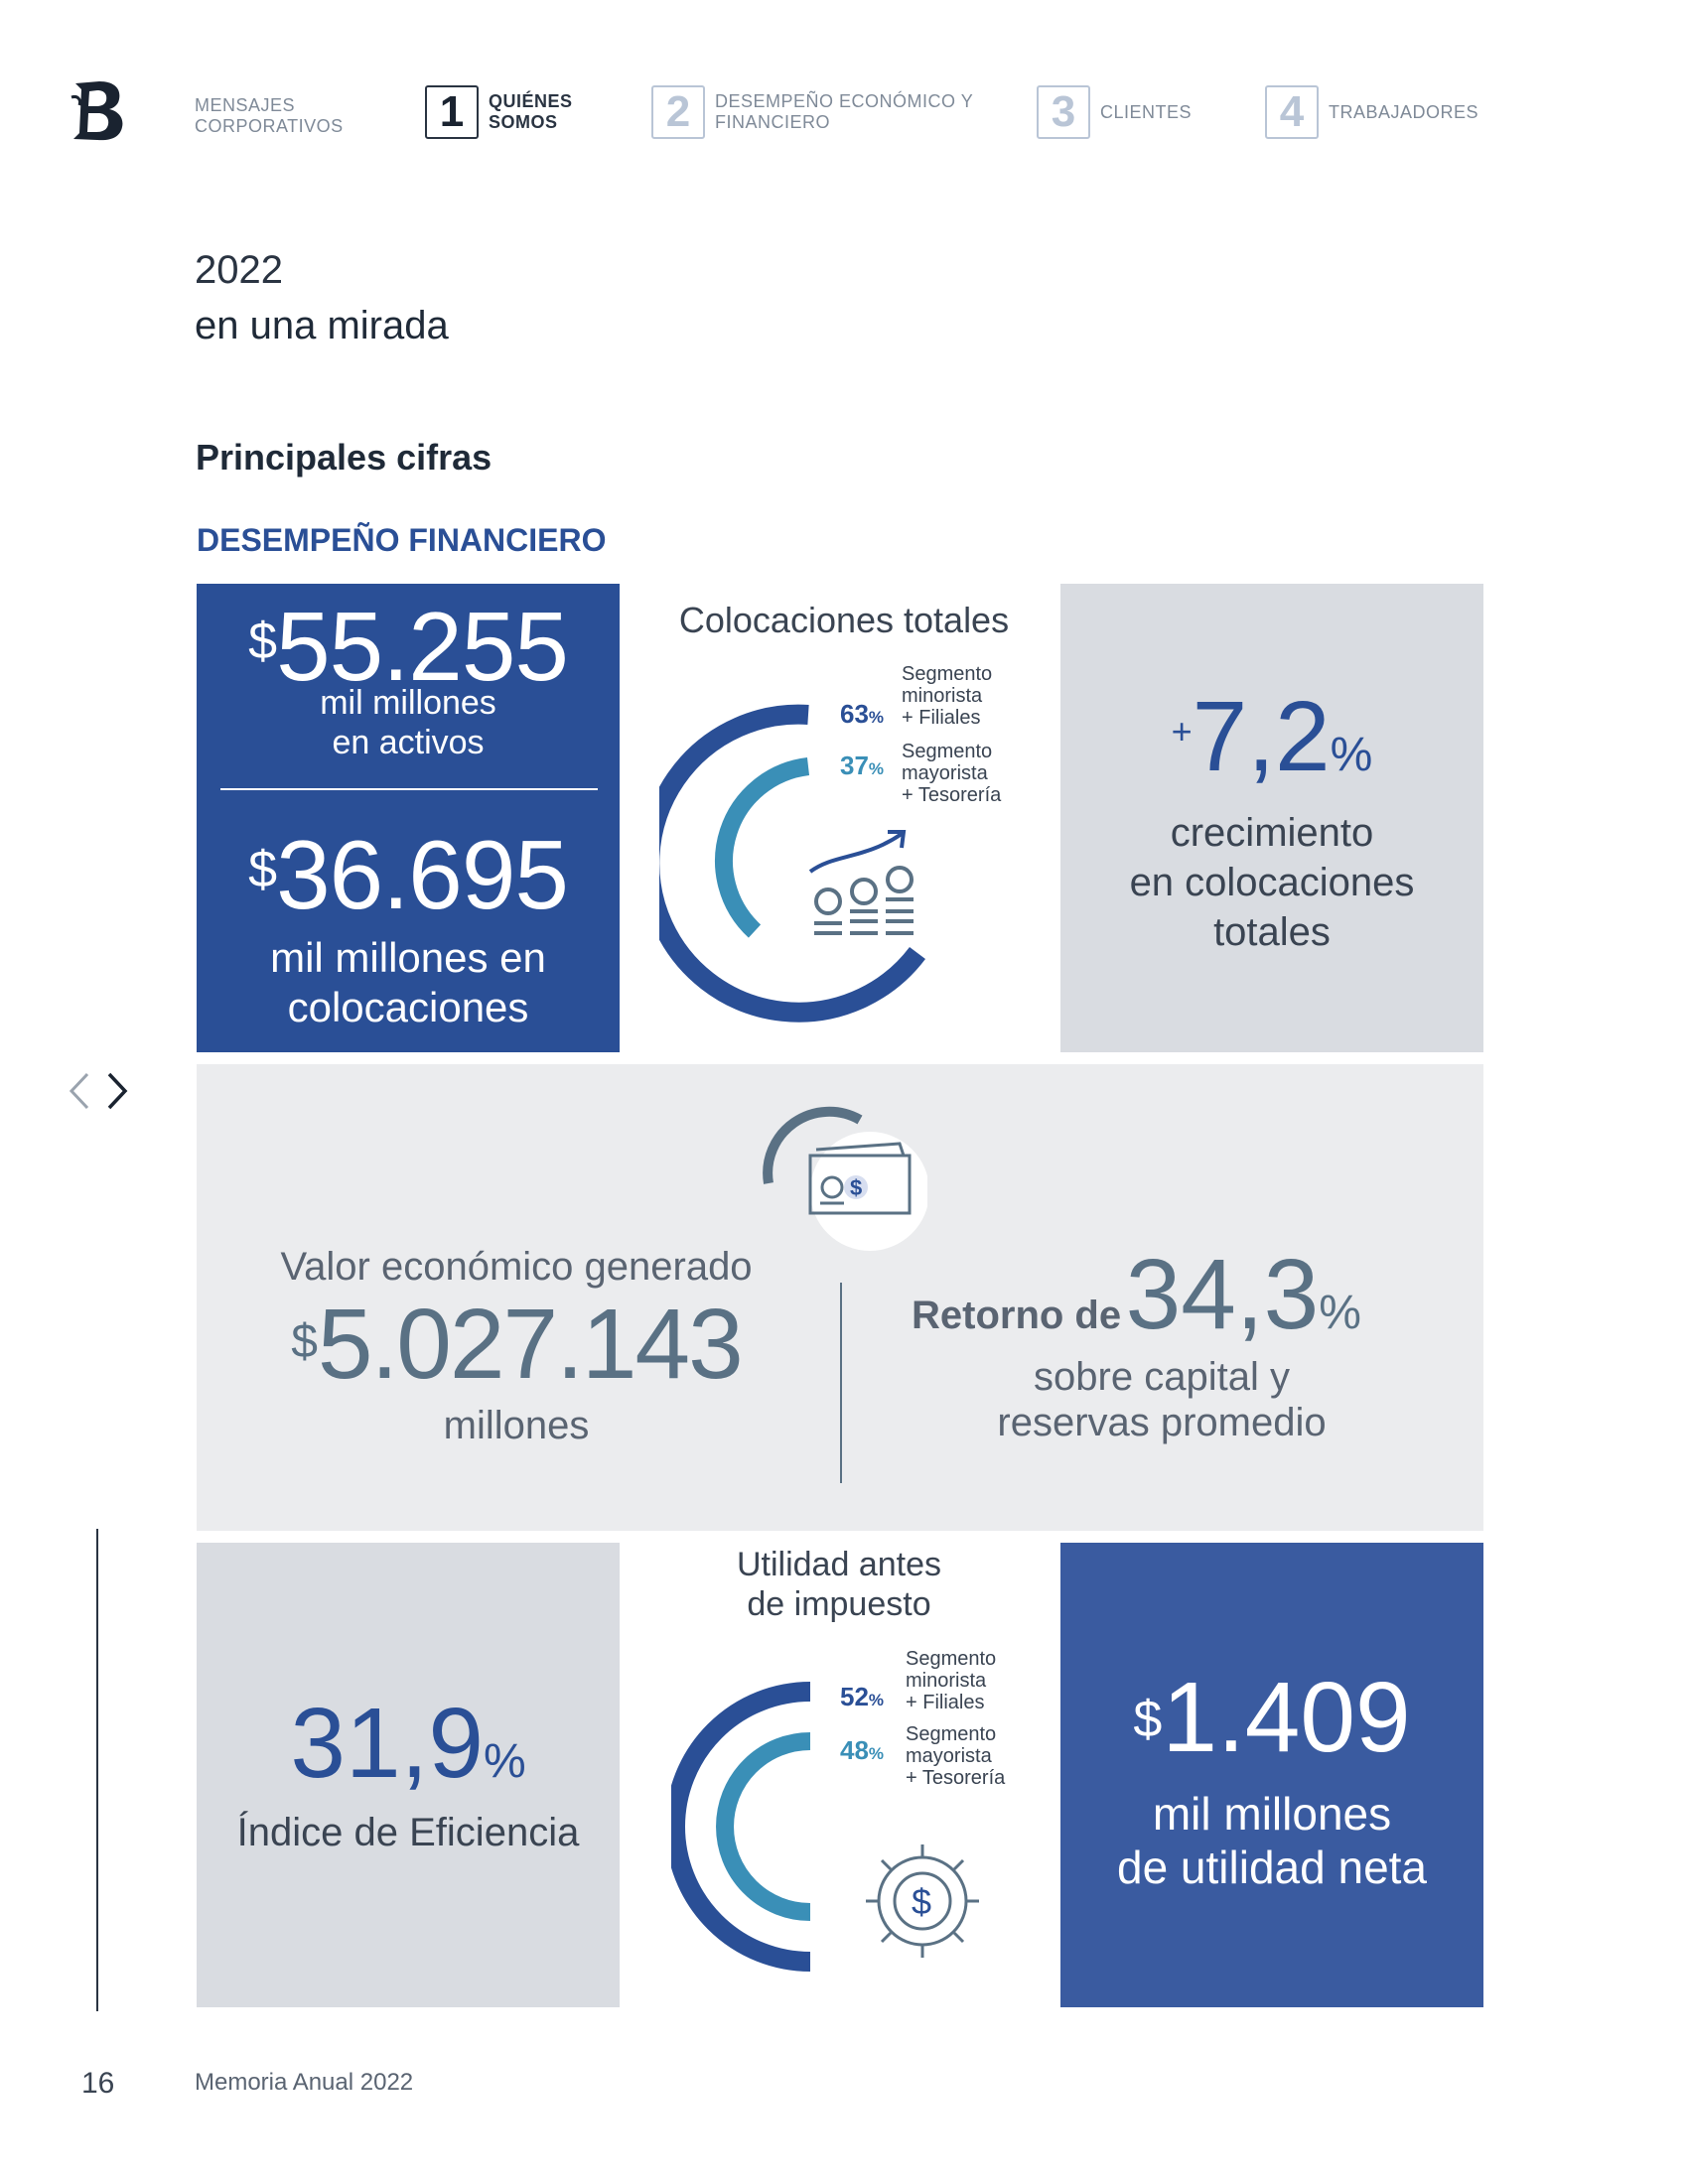  What do you see at coordinates (844, 1172) in the screenshot?
I see `money-icon: $` at bounding box center [844, 1172].